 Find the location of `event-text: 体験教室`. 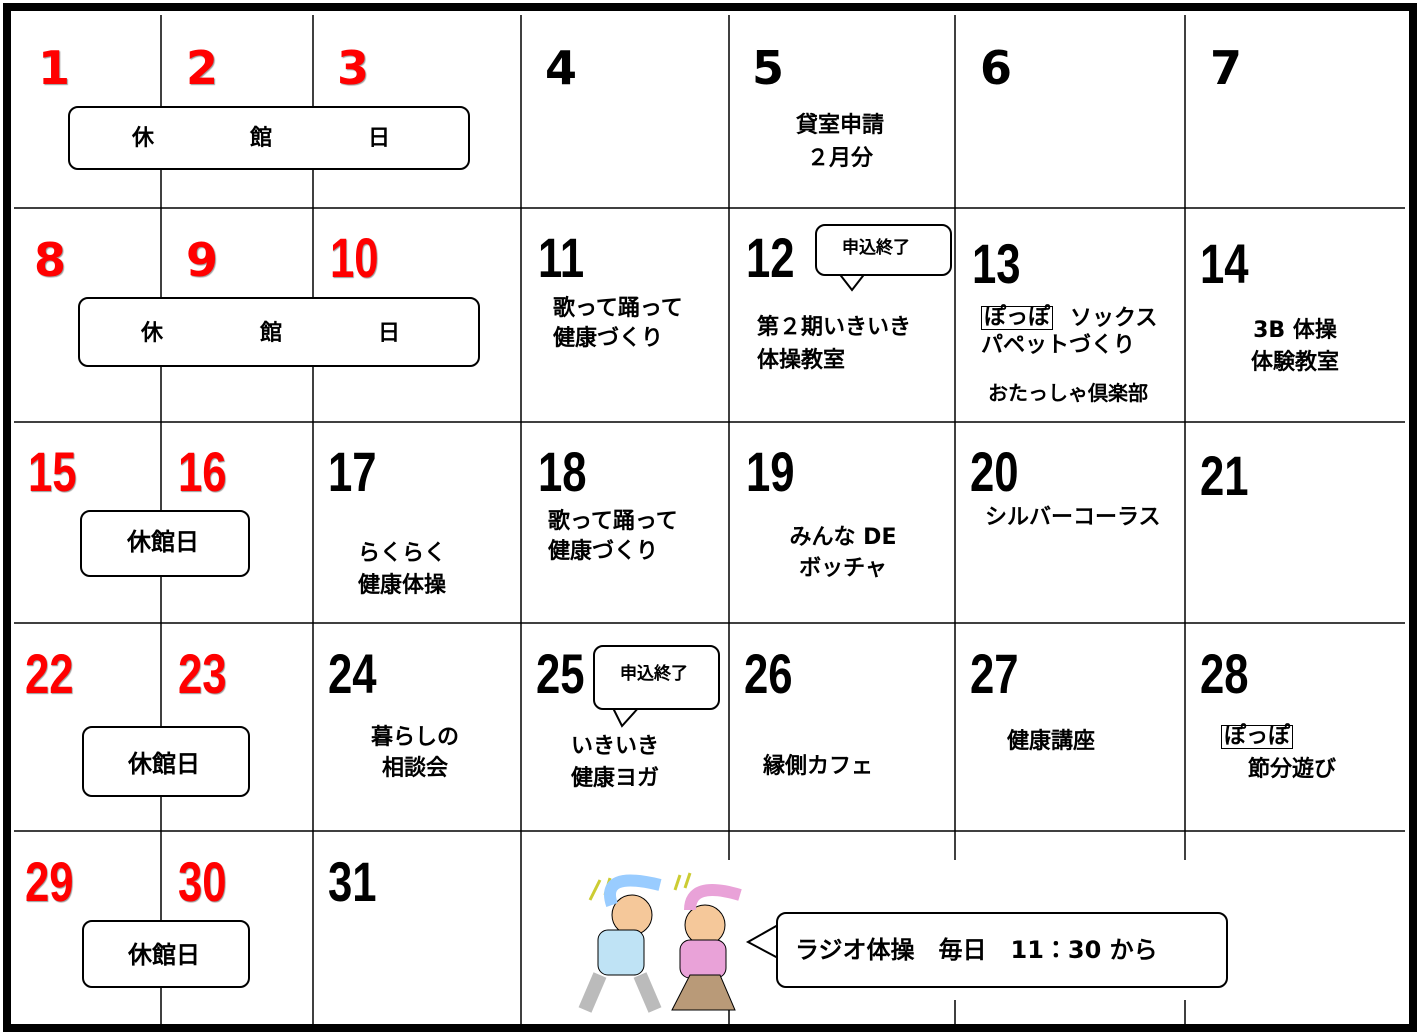

event-text: 体験教室 is located at coordinates (1295, 362).